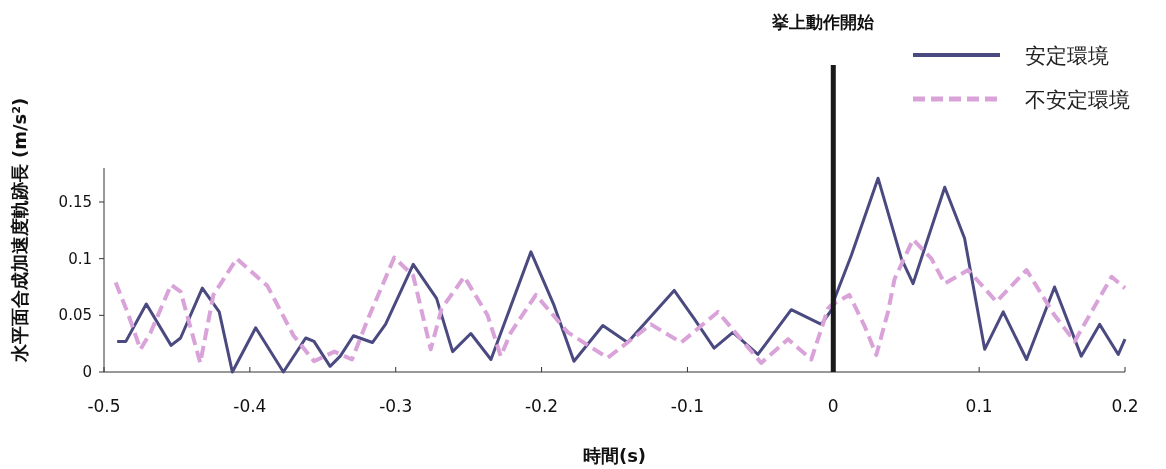 This screenshot has height=469, width=1166. I want to click on x-tick-label: 0.1, so click(979, 406).